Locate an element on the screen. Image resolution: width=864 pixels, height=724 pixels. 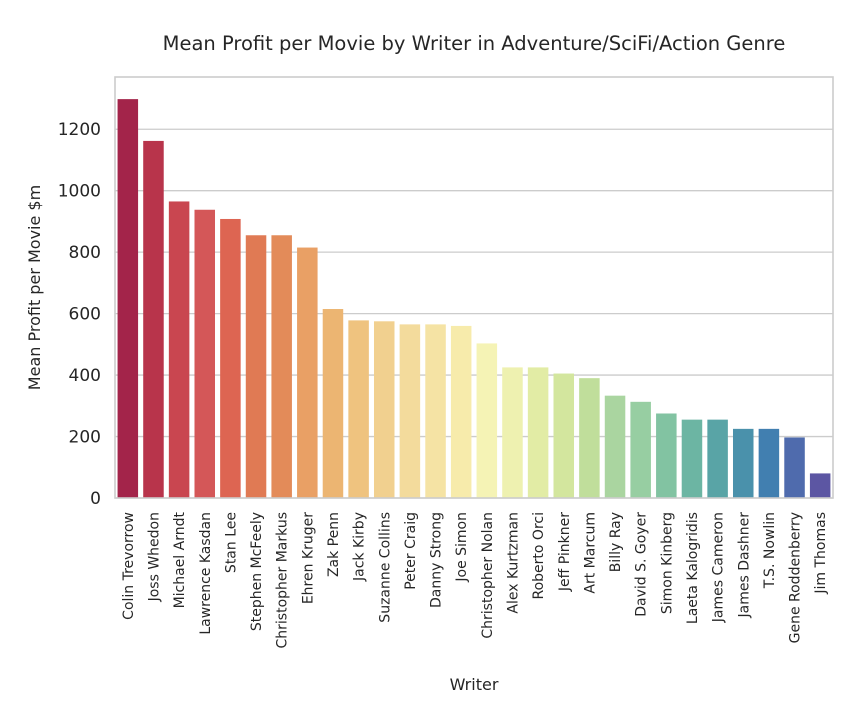
y-tick-label: 600 is located at coordinates (85, 315).